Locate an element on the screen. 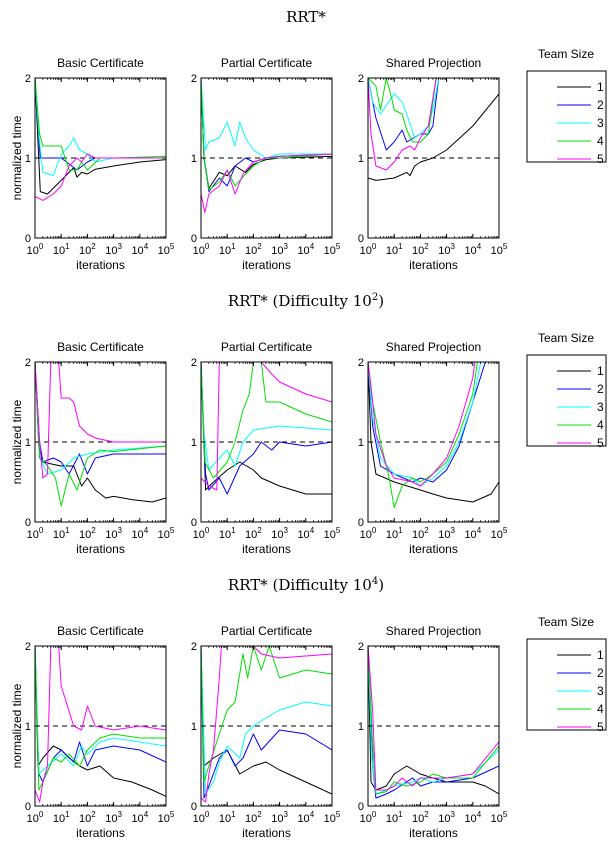  panel-title: Shared Projection is located at coordinates (433, 347).